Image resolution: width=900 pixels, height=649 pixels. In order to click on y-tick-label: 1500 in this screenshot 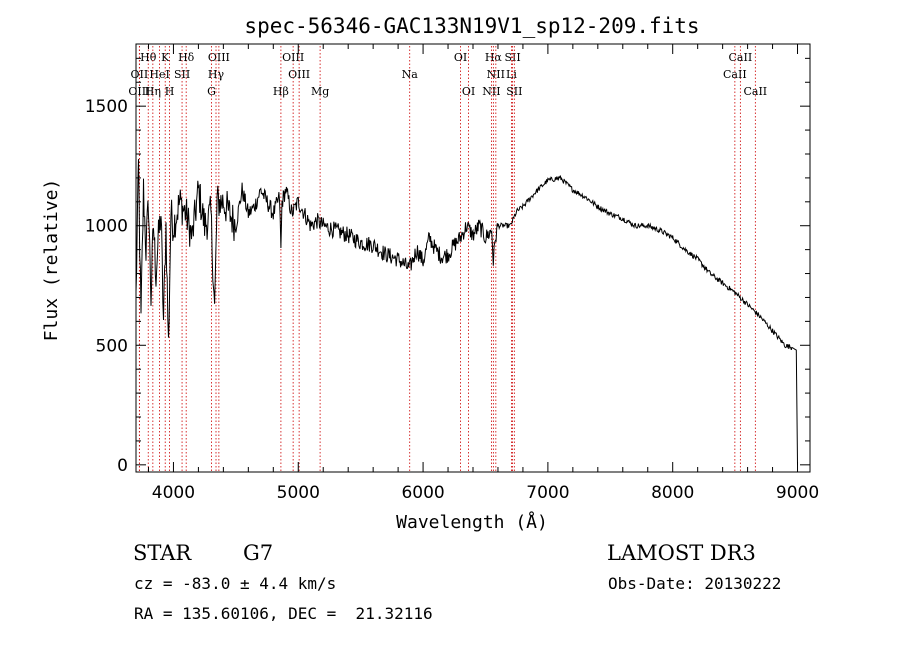, I will do `click(106, 107)`.